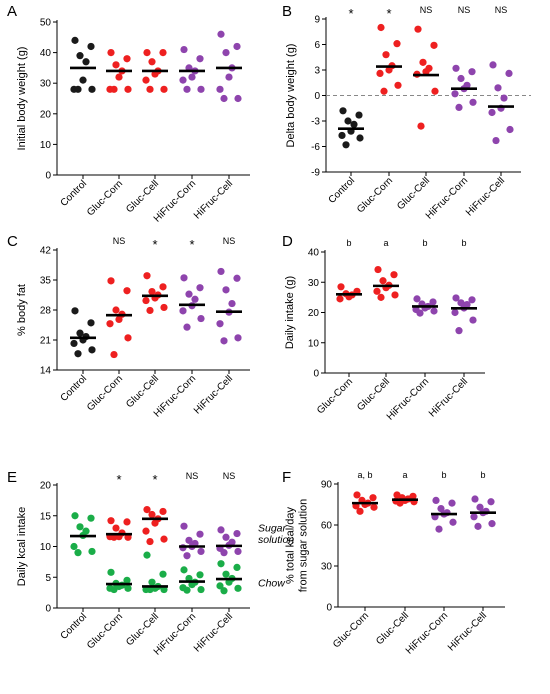 Image resolution: width=550 pixels, height=694 pixels. I want to click on significance-label: *, so click(388, 13).